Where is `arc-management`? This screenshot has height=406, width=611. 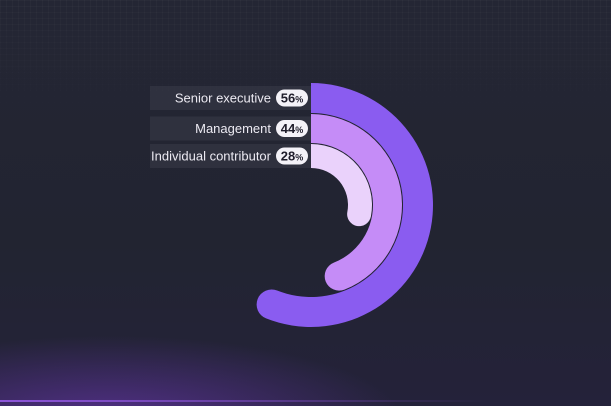 arc-management is located at coordinates (357, 202).